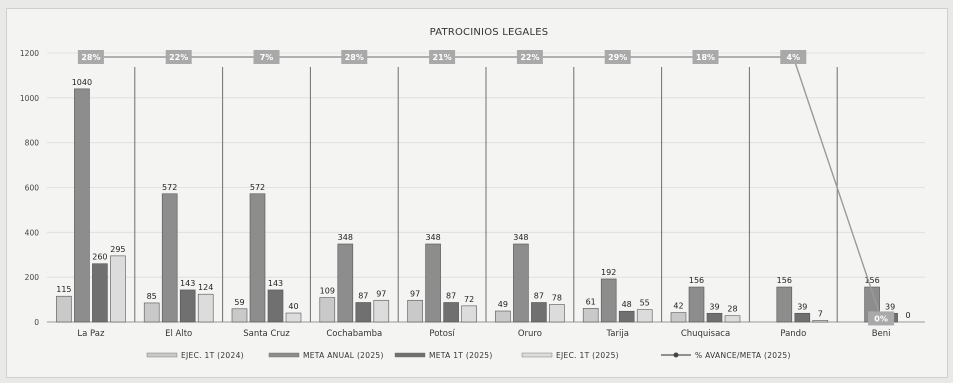 Image resolution: width=953 pixels, height=383 pixels. What do you see at coordinates (32, 232) in the screenshot?
I see `y-tick-label: 400` at bounding box center [32, 232].